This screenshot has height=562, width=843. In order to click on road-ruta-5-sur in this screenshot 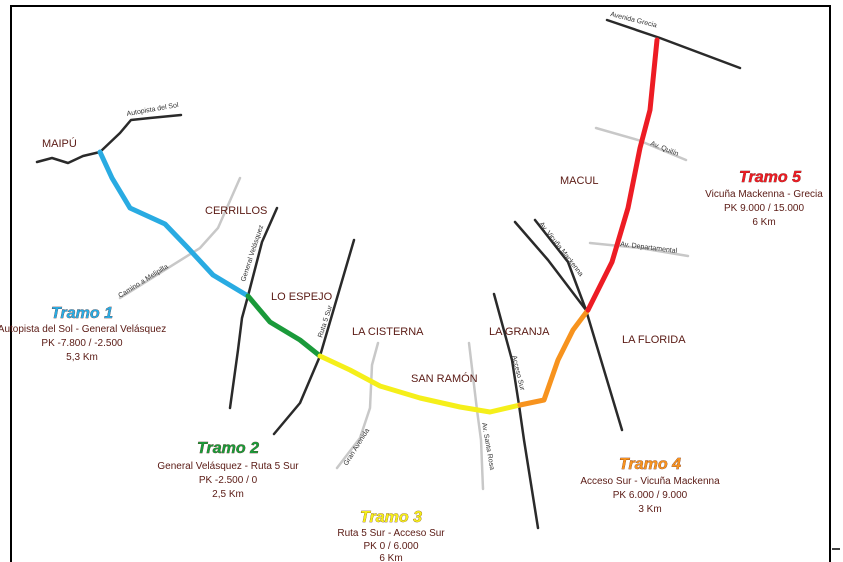, I will do `click(314, 337)`.